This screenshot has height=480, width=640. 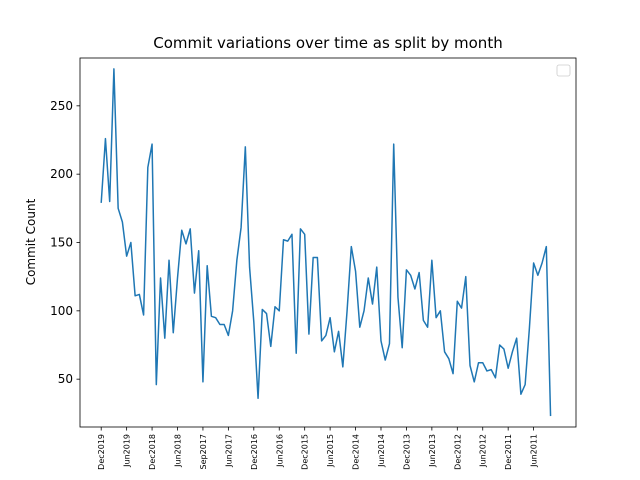 What do you see at coordinates (61, 243) in the screenshot?
I see `y-tick-label: 150` at bounding box center [61, 243].